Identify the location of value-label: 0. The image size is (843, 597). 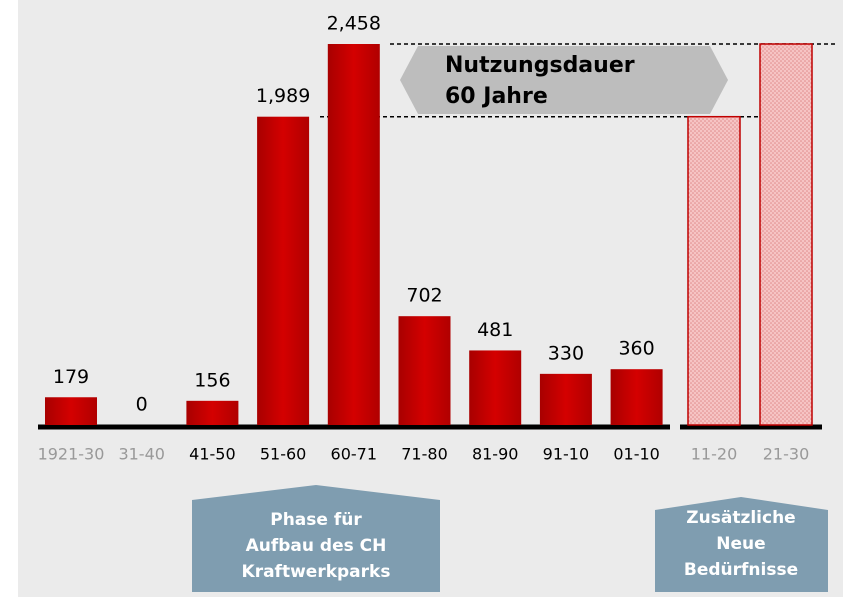
(142, 405).